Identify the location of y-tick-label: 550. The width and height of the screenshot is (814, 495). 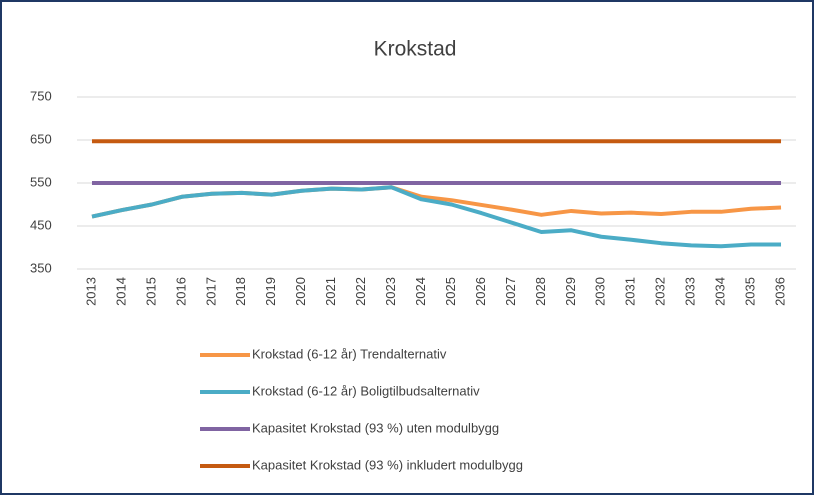
(41, 181).